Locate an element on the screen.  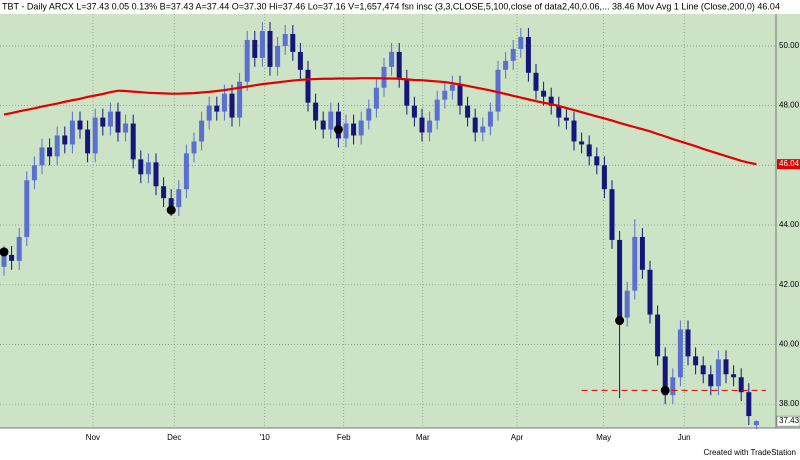
price-label: 46.04 is located at coordinates (789, 163).